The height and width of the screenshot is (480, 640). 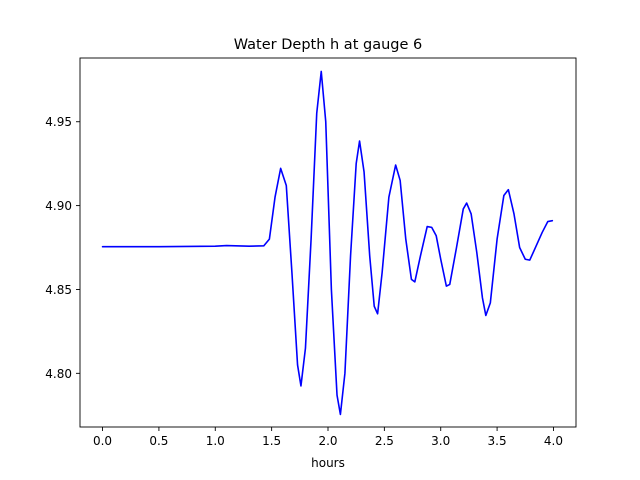 I want to click on y-tick-label: 4.95, so click(x=58, y=122).